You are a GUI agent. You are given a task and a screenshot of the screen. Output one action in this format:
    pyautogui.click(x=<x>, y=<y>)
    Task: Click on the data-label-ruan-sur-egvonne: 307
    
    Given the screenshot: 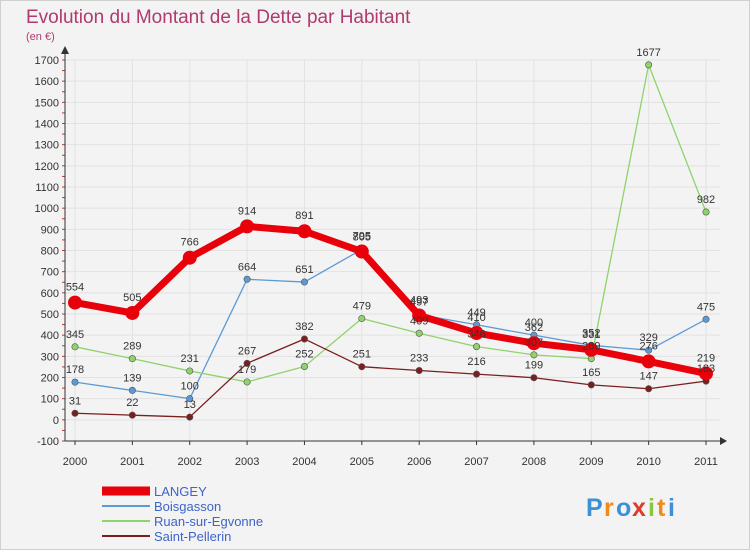 What is the action you would take?
    pyautogui.click(x=534, y=343)
    